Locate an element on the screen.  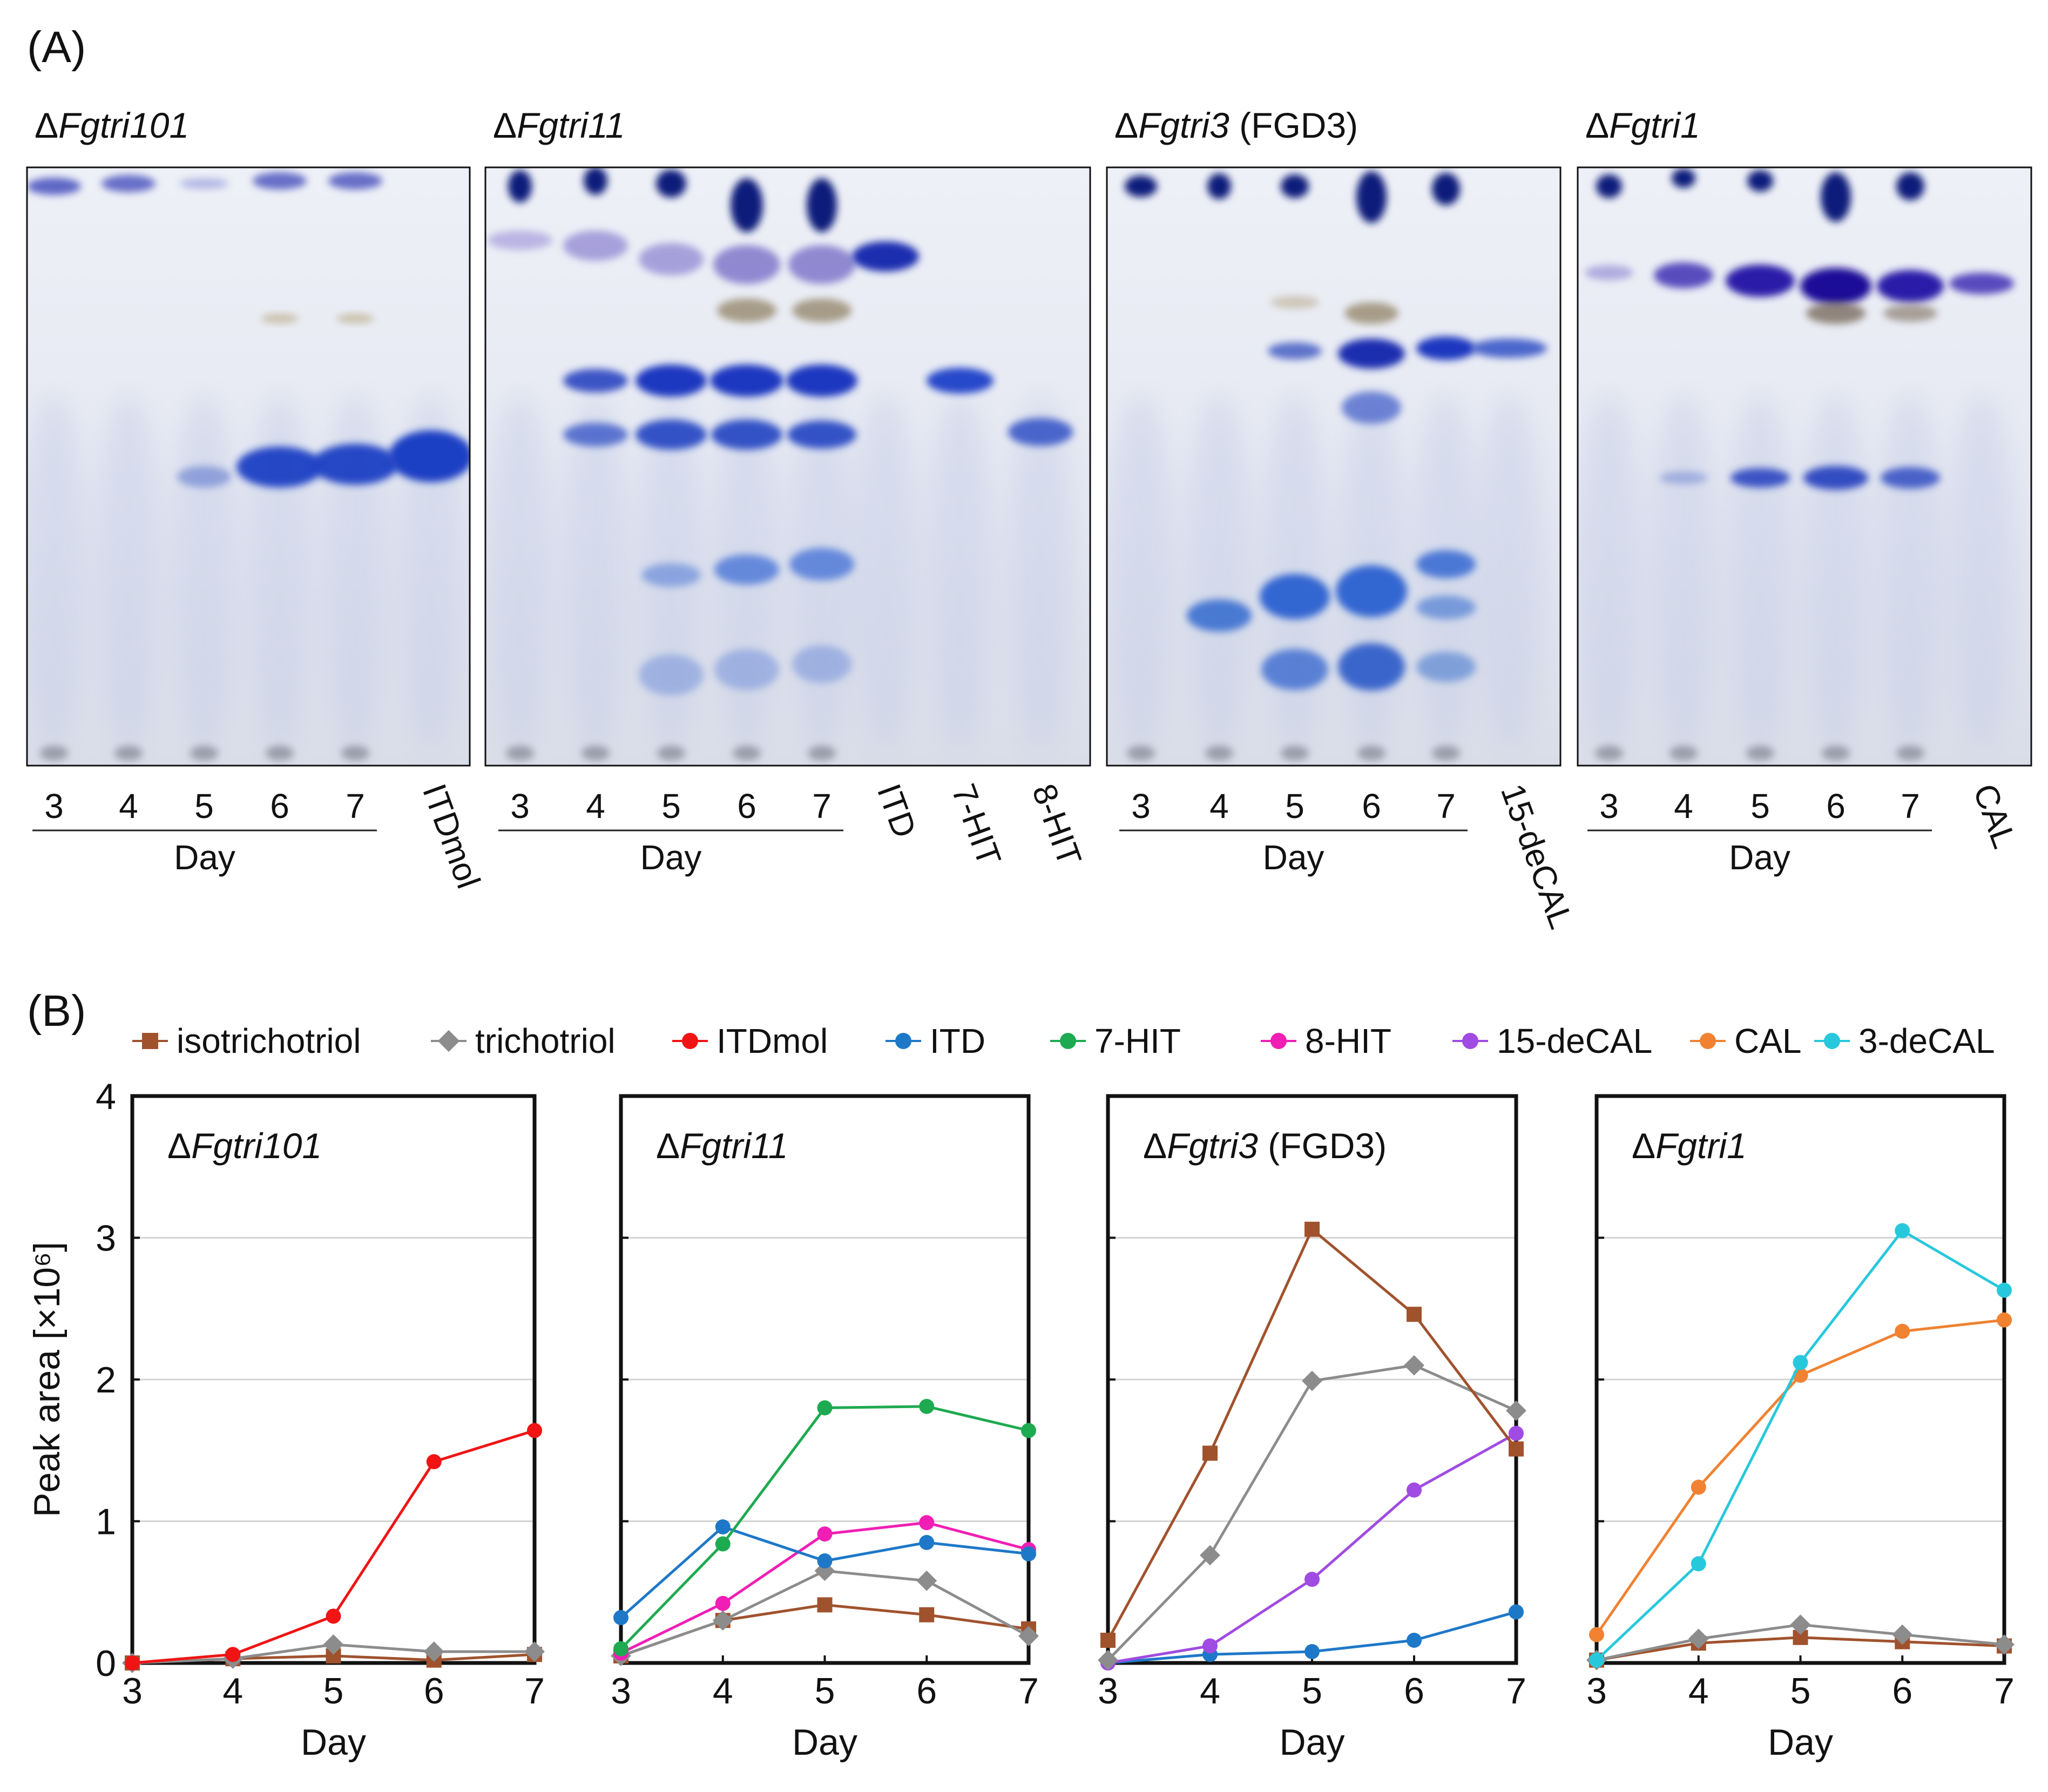
chart-4: 3 4 5 6 7 Day ΔFgtri1 is located at coordinates (1801, 1428).